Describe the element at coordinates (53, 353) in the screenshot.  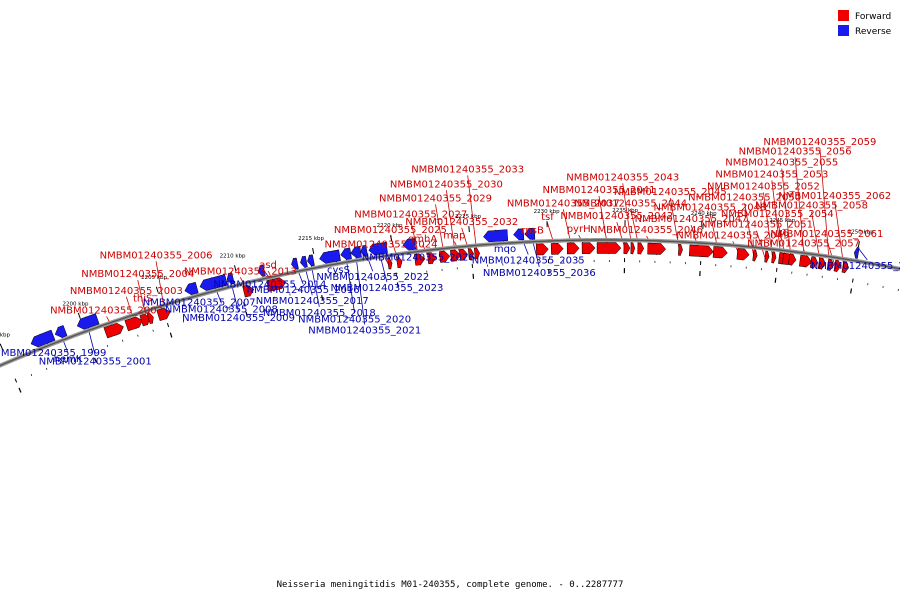
I see `gene-label: NMBM01240355_1999` at that location.